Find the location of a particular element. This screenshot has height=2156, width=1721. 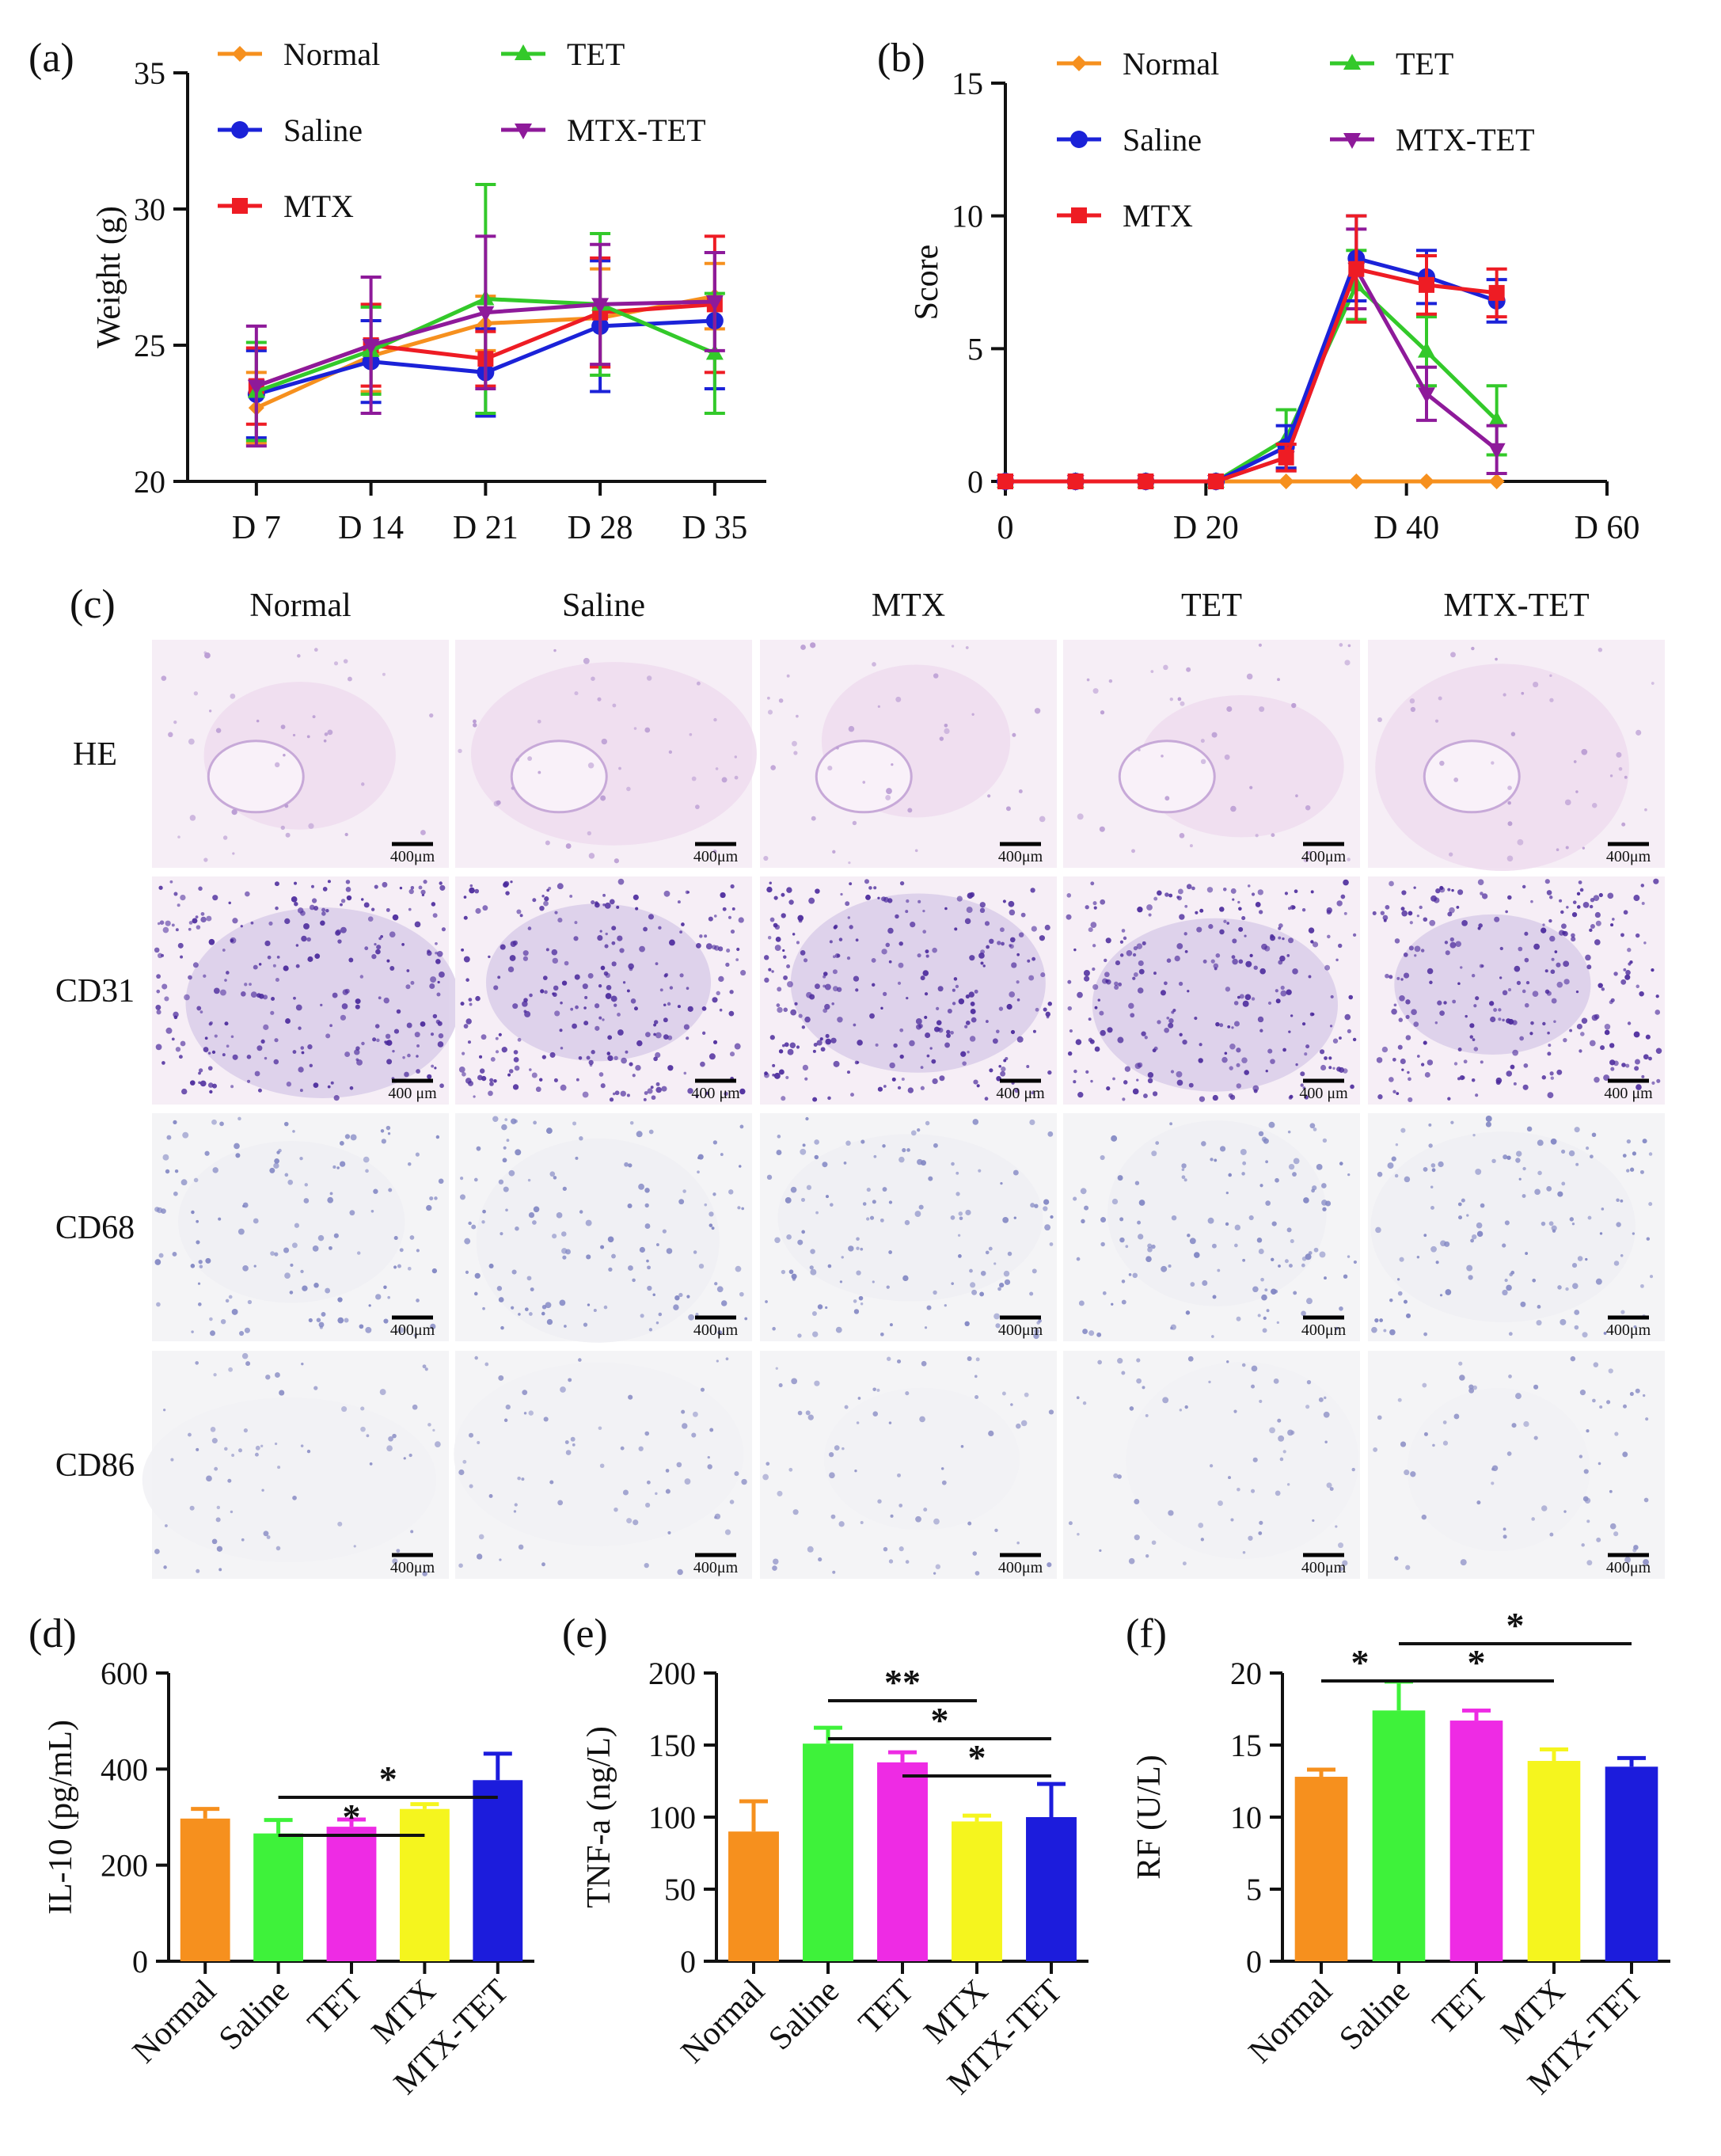

bar-saline is located at coordinates (1399, 1835).